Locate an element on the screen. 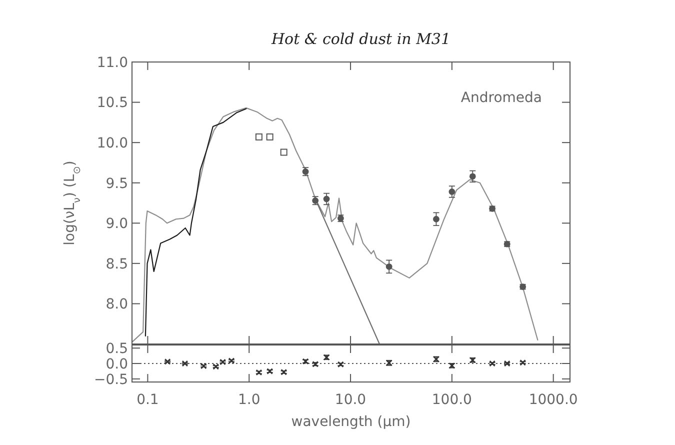  x-tick-label: 10.0 is located at coordinates (350, 400).